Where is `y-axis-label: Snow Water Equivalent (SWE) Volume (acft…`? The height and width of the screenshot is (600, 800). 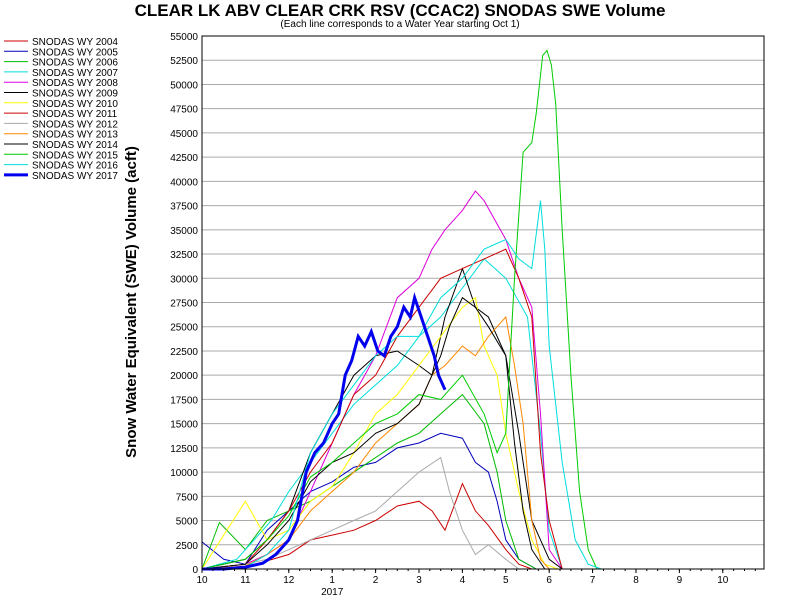
y-axis-label: Snow Water Equivalent (SWE) Volume (acft… is located at coordinates (131, 302).